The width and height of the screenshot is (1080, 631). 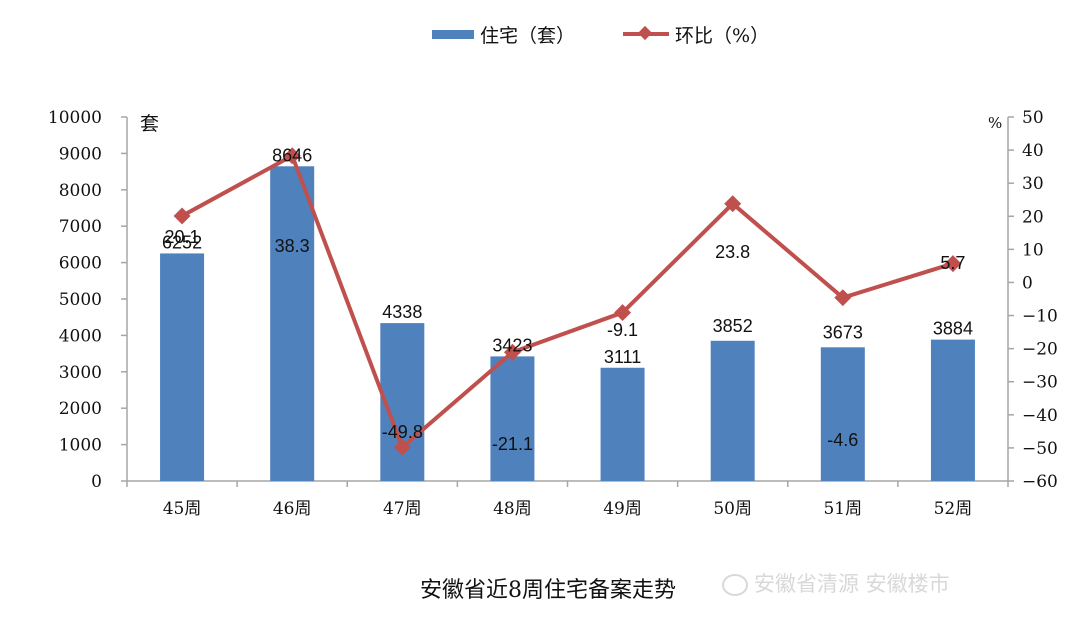 I want to click on legend-label-housing: 住宅（套）, so click(x=528, y=35).